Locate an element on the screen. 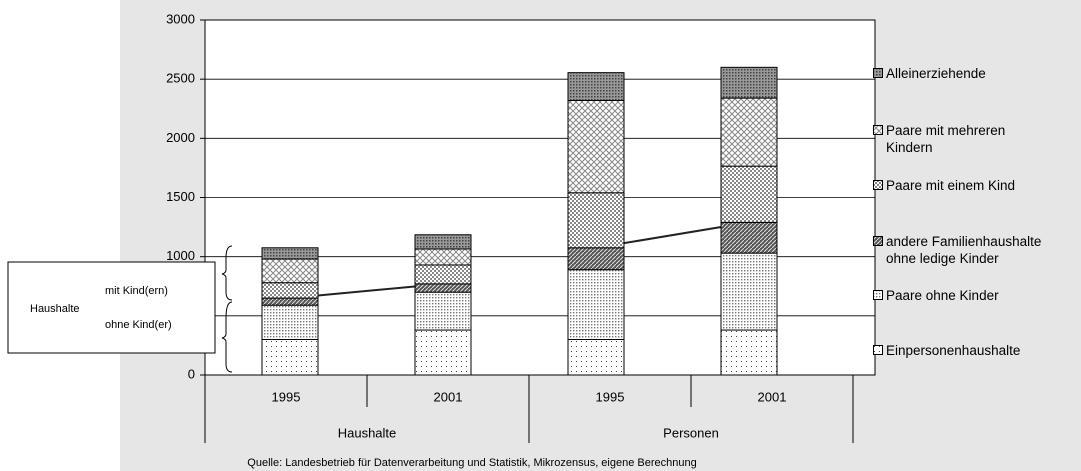  y-tick-label: 2500 is located at coordinates (180, 78).